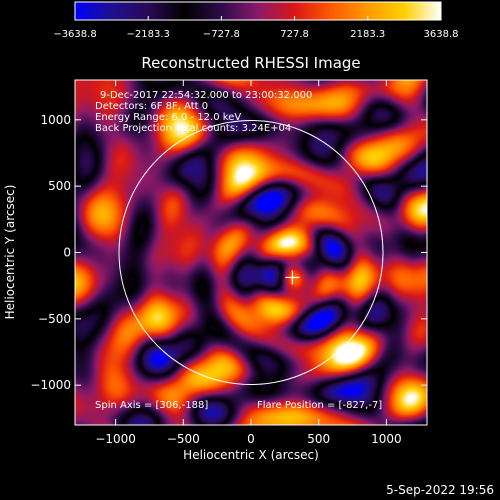  What do you see at coordinates (168, 117) in the screenshot?
I see `annotation-energy: Energy Range: 6.0 - 12.0 keV` at bounding box center [168, 117].